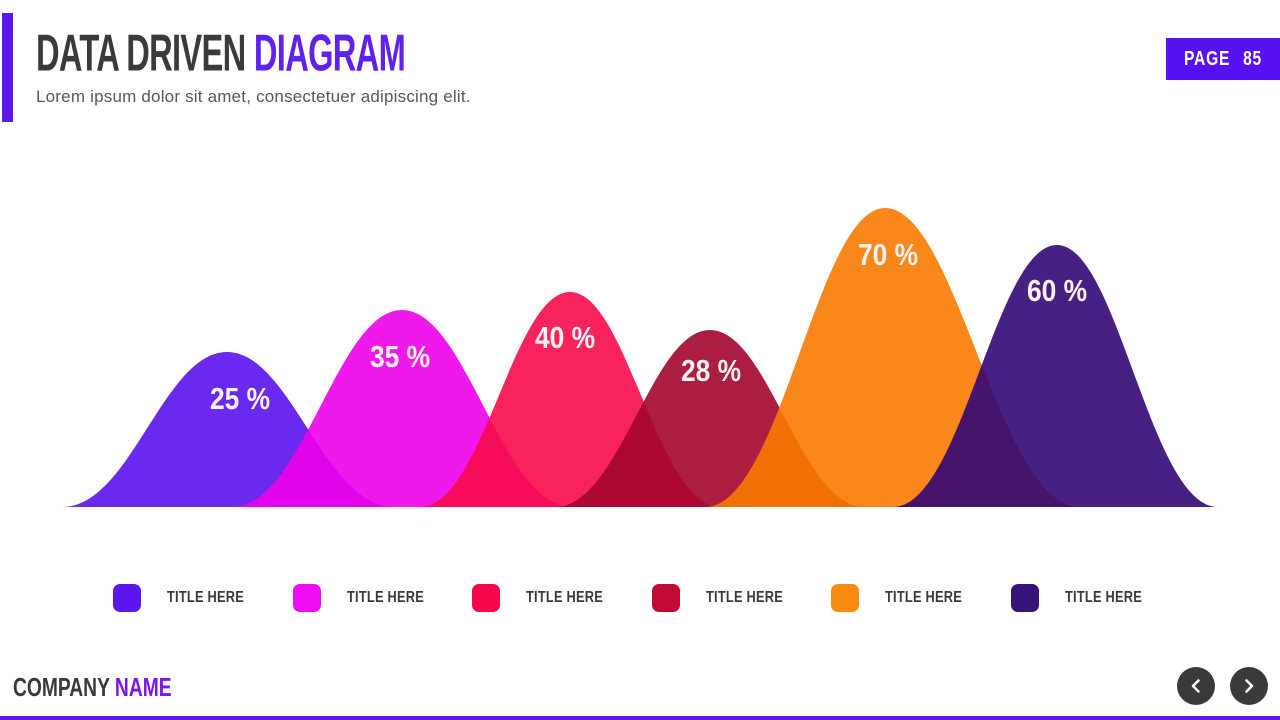  I want to click on next-slide-button, so click(1249, 686).